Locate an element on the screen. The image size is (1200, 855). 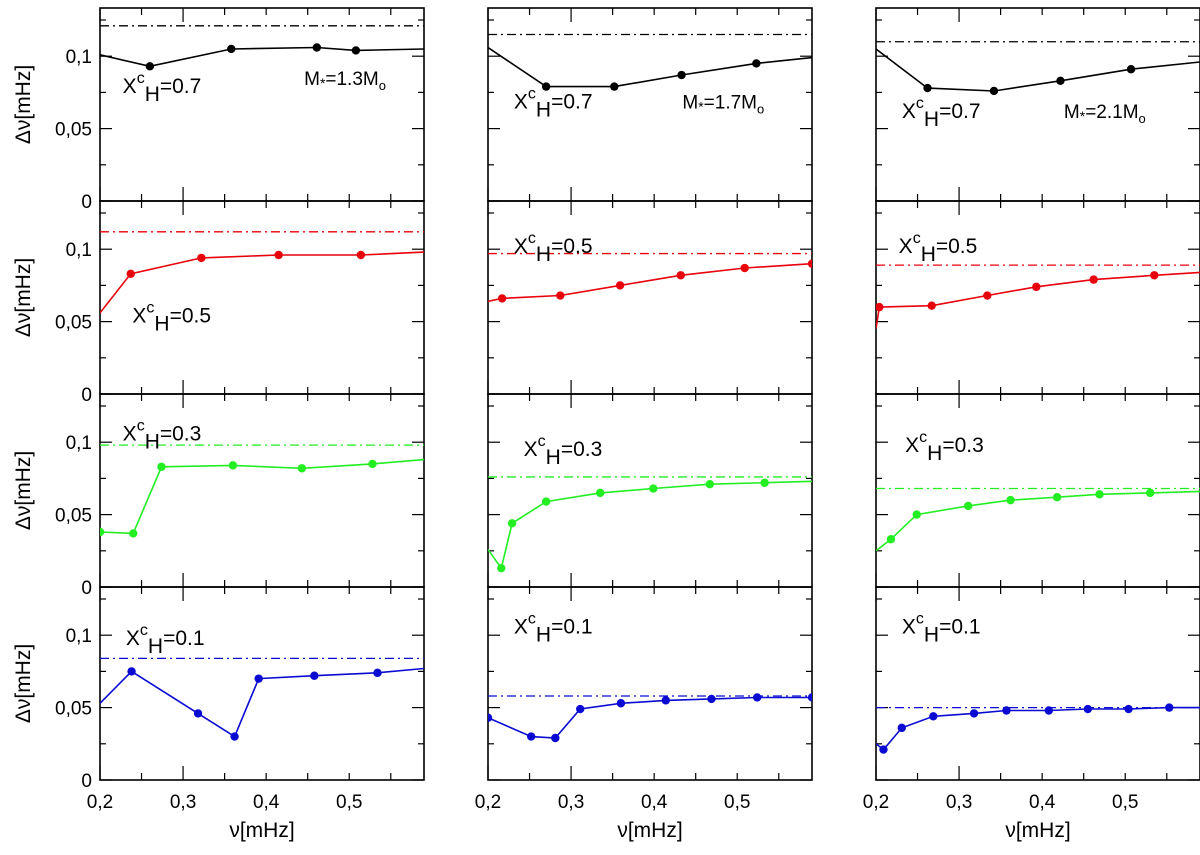
col1-row3-ylabel: Δν[mHz] is located at coordinates (23, 490).